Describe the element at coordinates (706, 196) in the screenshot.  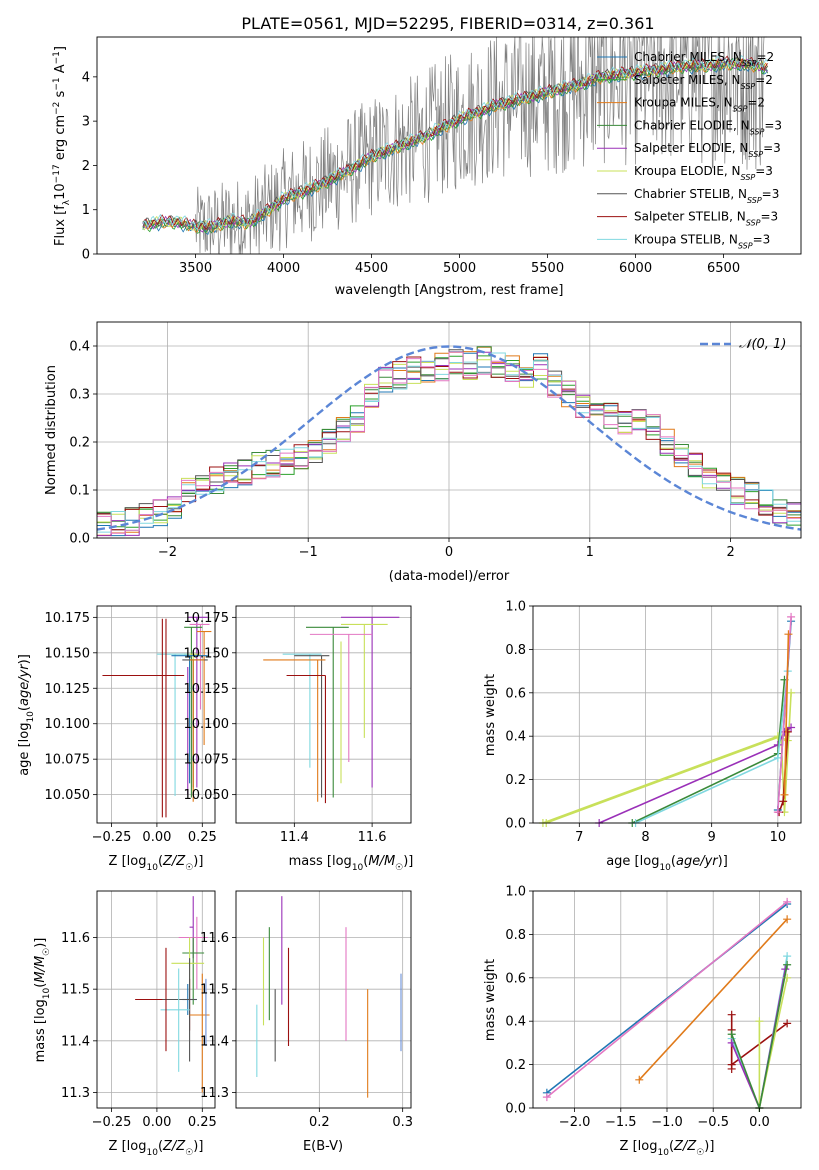
I see `legend-label: Chabrier STELIB, NSSP=3` at that location.